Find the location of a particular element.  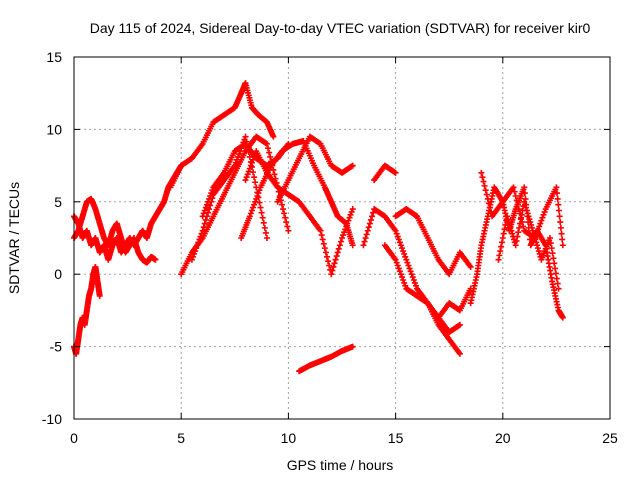

x-tick-label: 15 is located at coordinates (396, 438).